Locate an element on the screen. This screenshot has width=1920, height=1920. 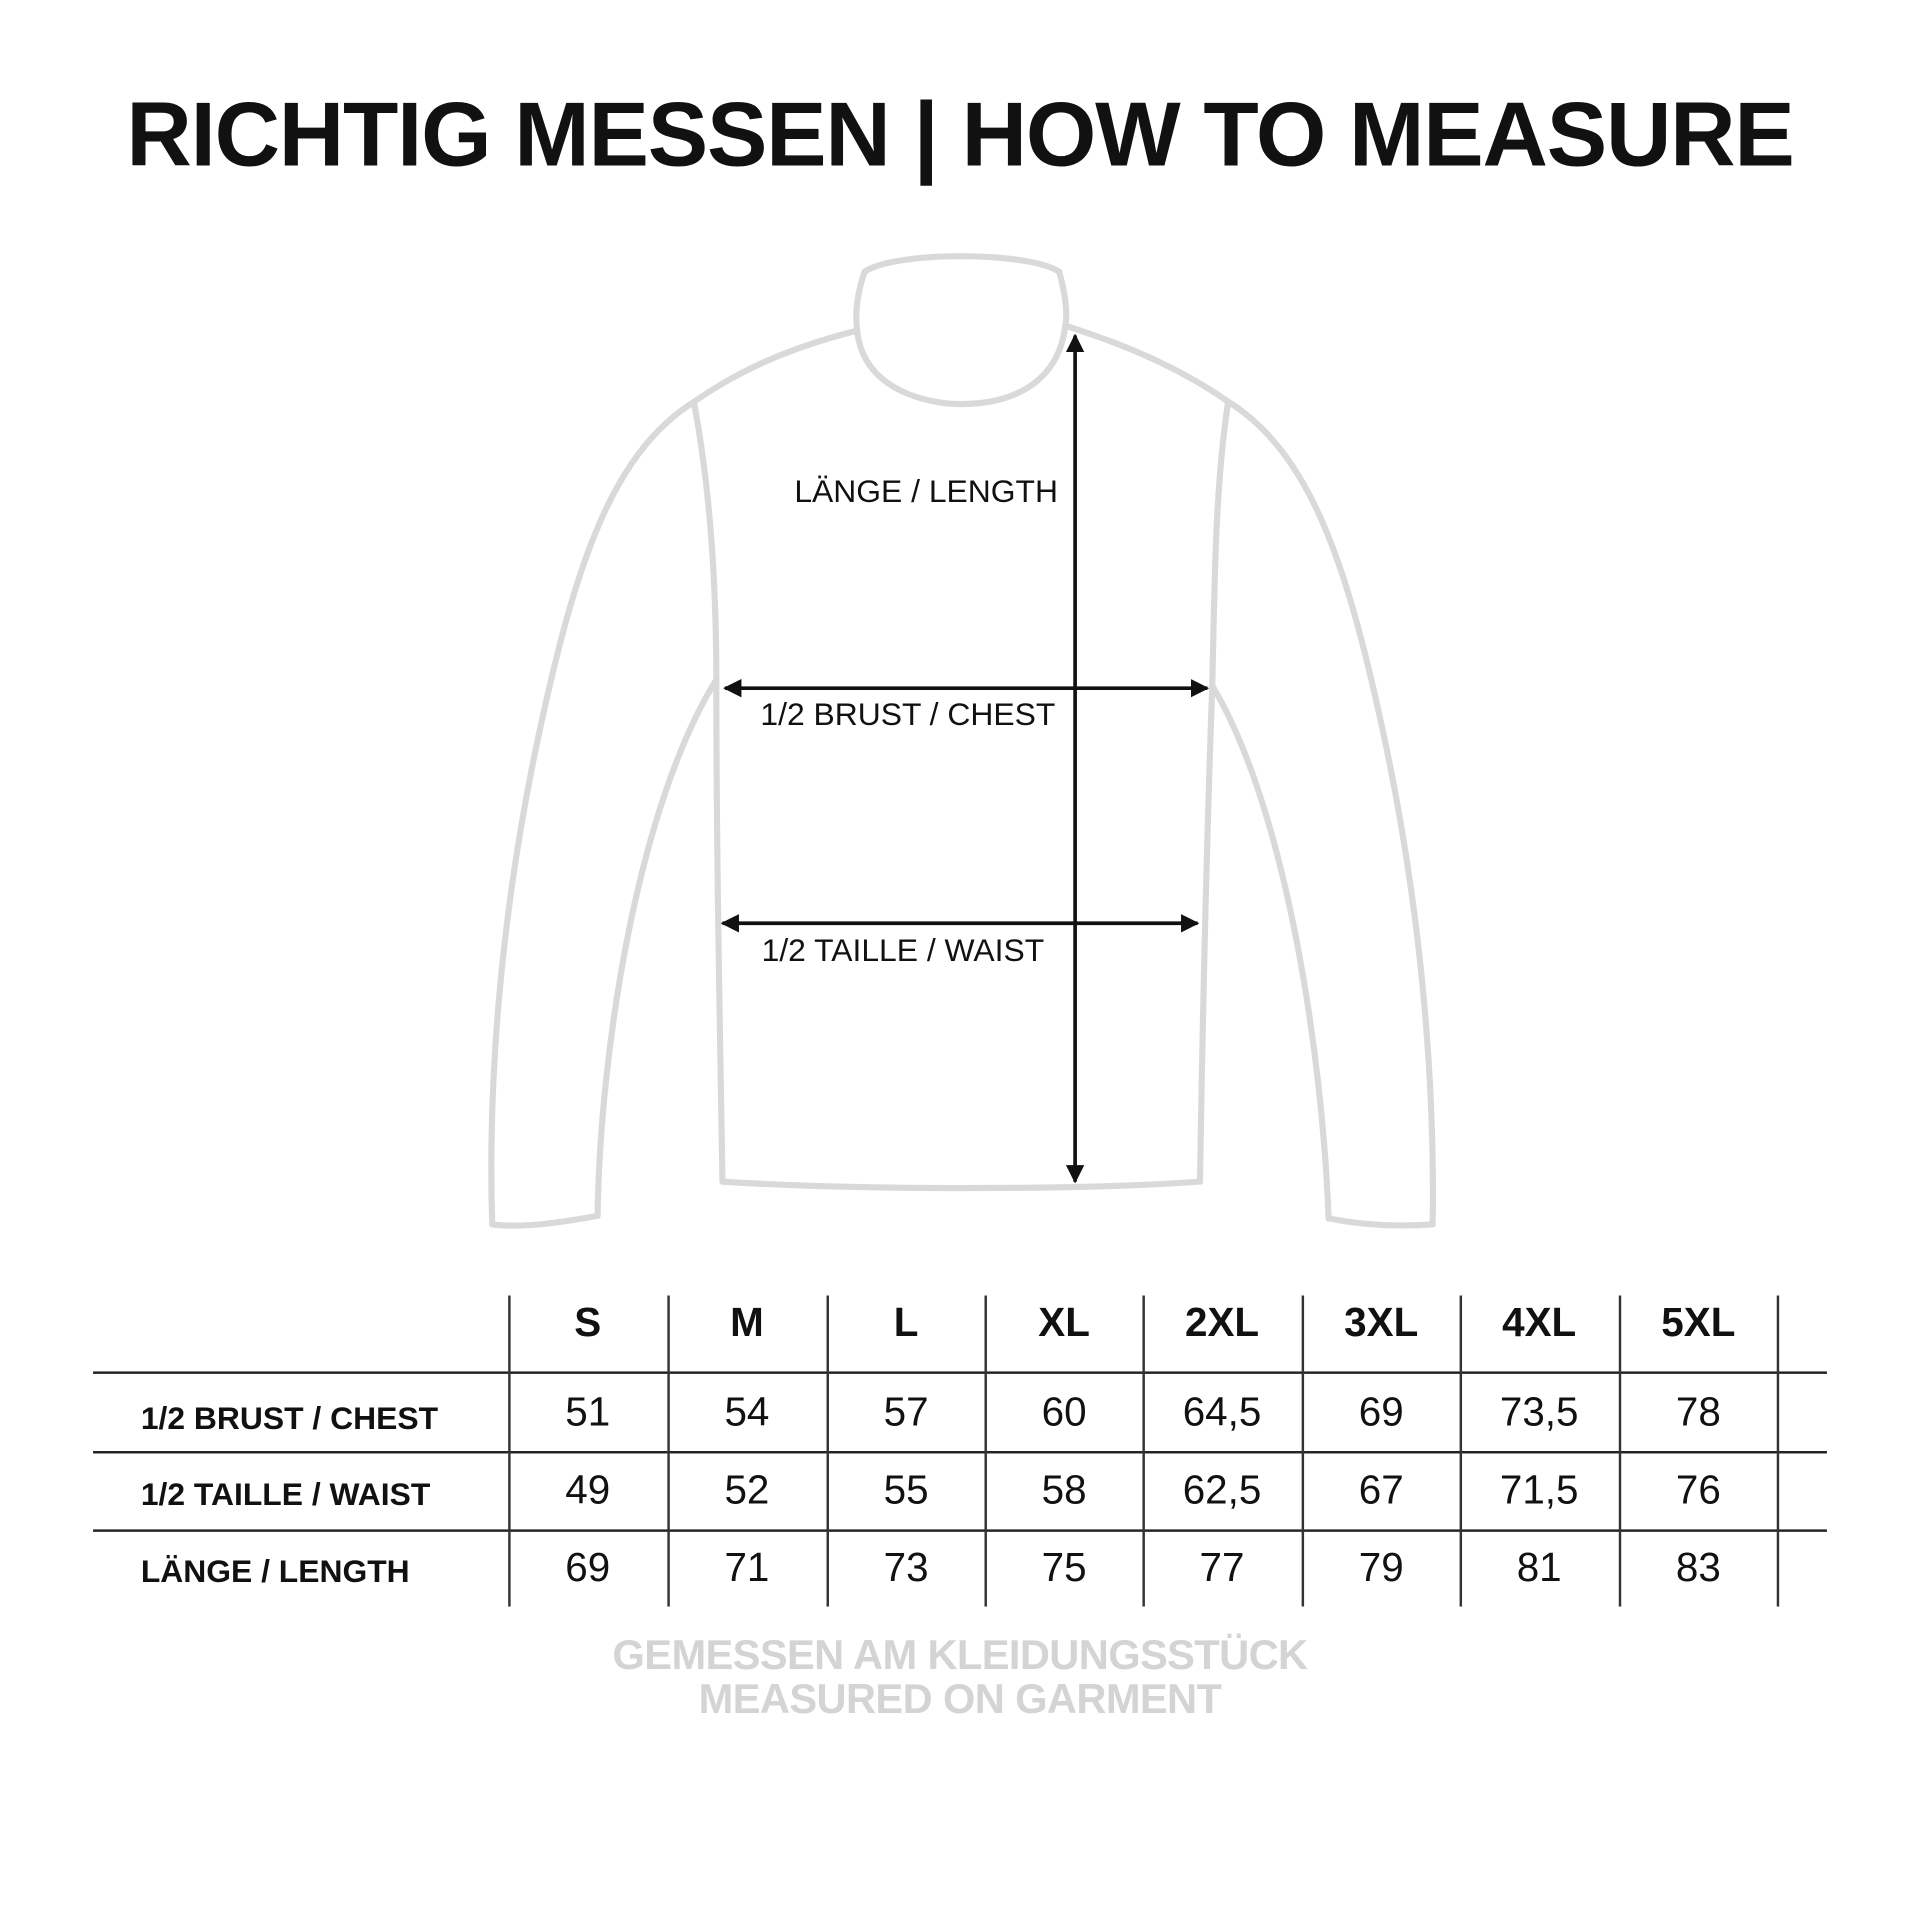
collar-right is located at coordinates (1063, 298).